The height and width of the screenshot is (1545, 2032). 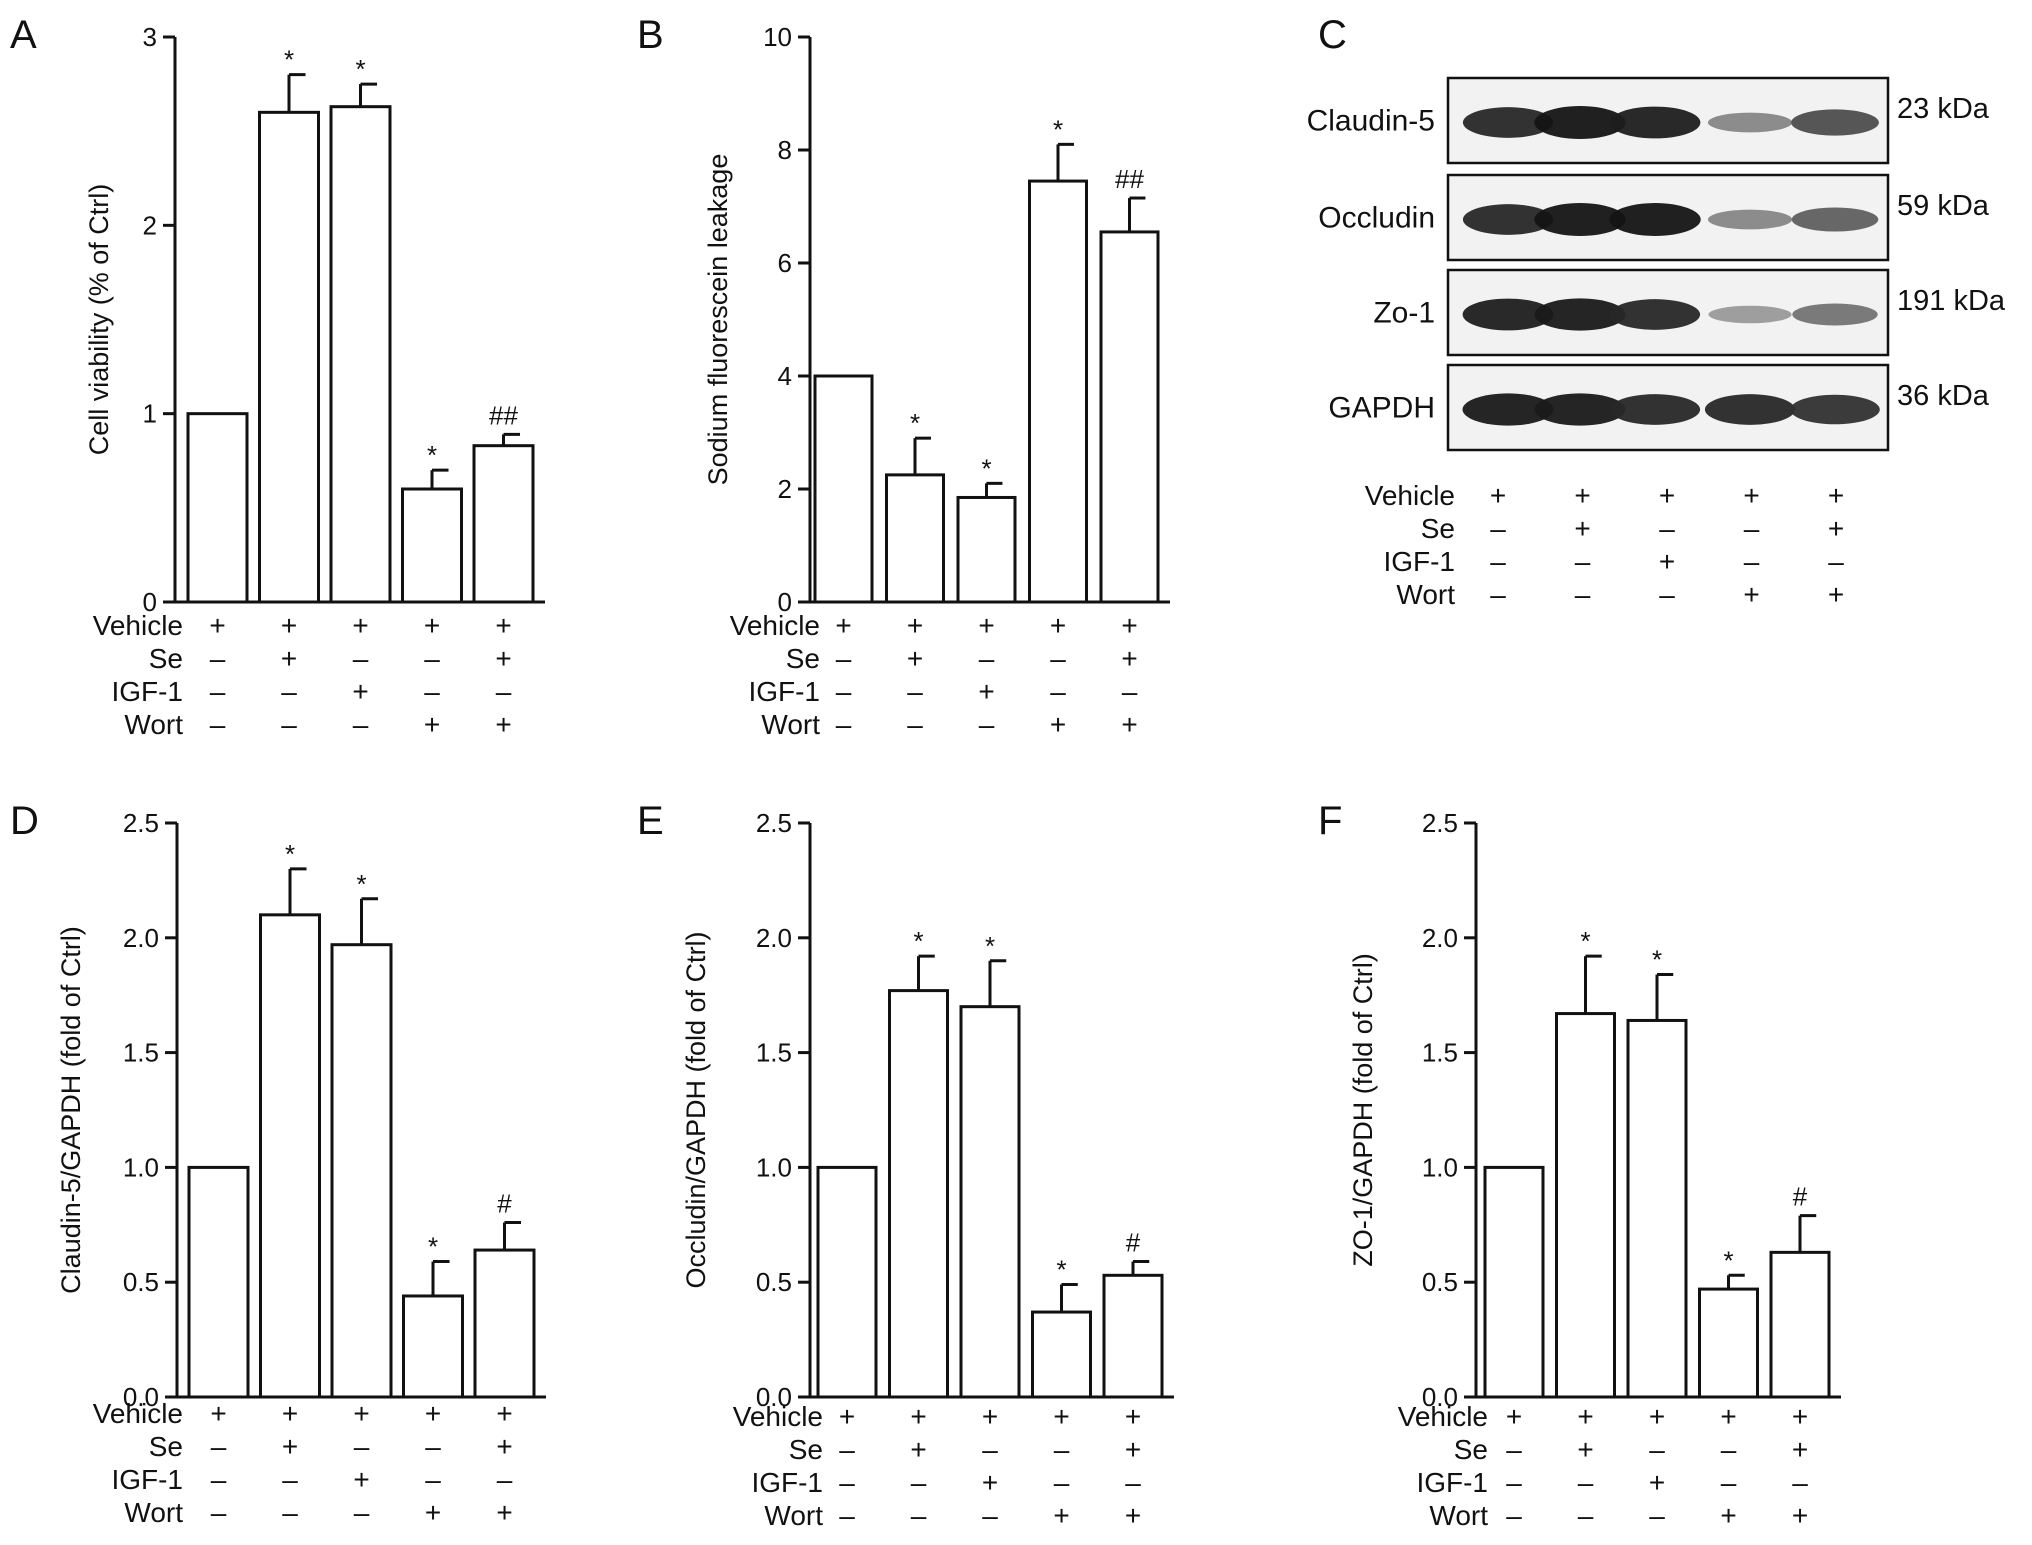 I want to click on y-tick-label: 0.0, so click(x=1440, y=1397).